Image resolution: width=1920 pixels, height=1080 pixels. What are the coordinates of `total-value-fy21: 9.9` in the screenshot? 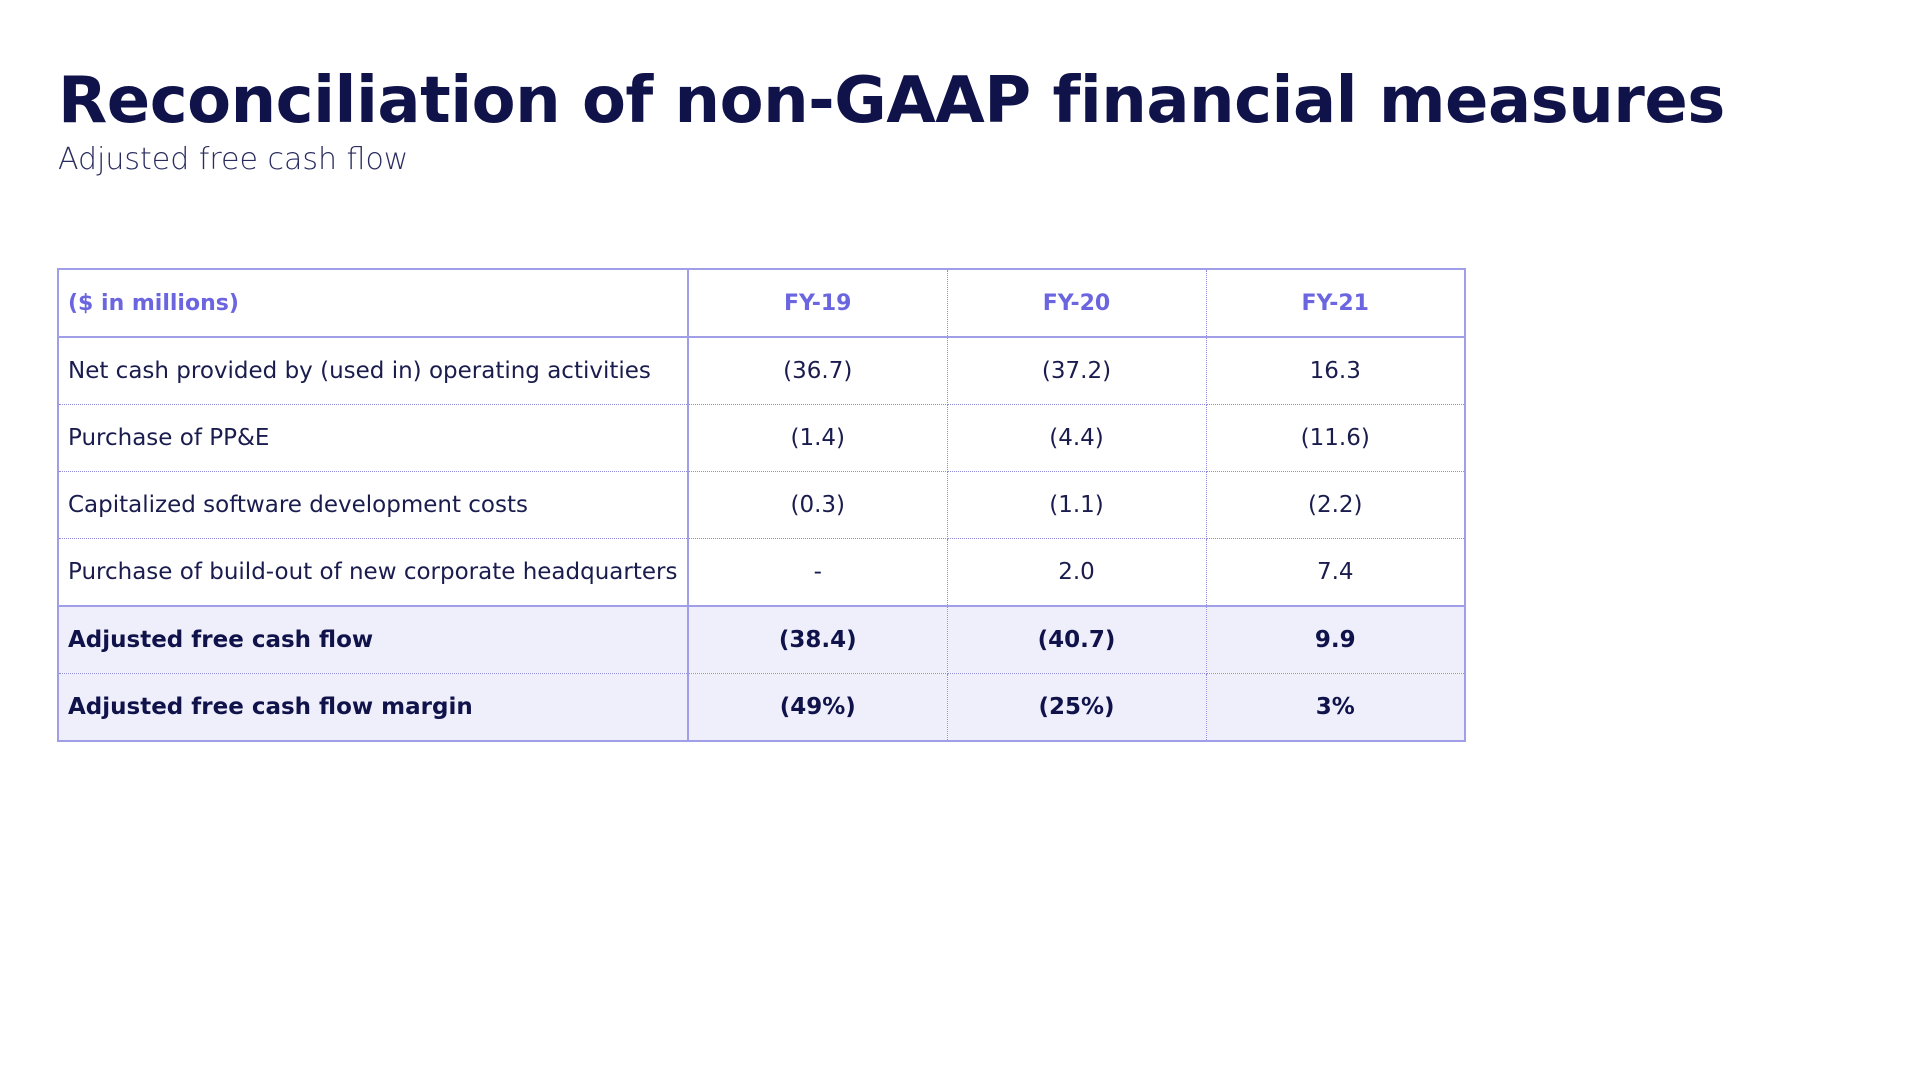 It's located at (1335, 639).